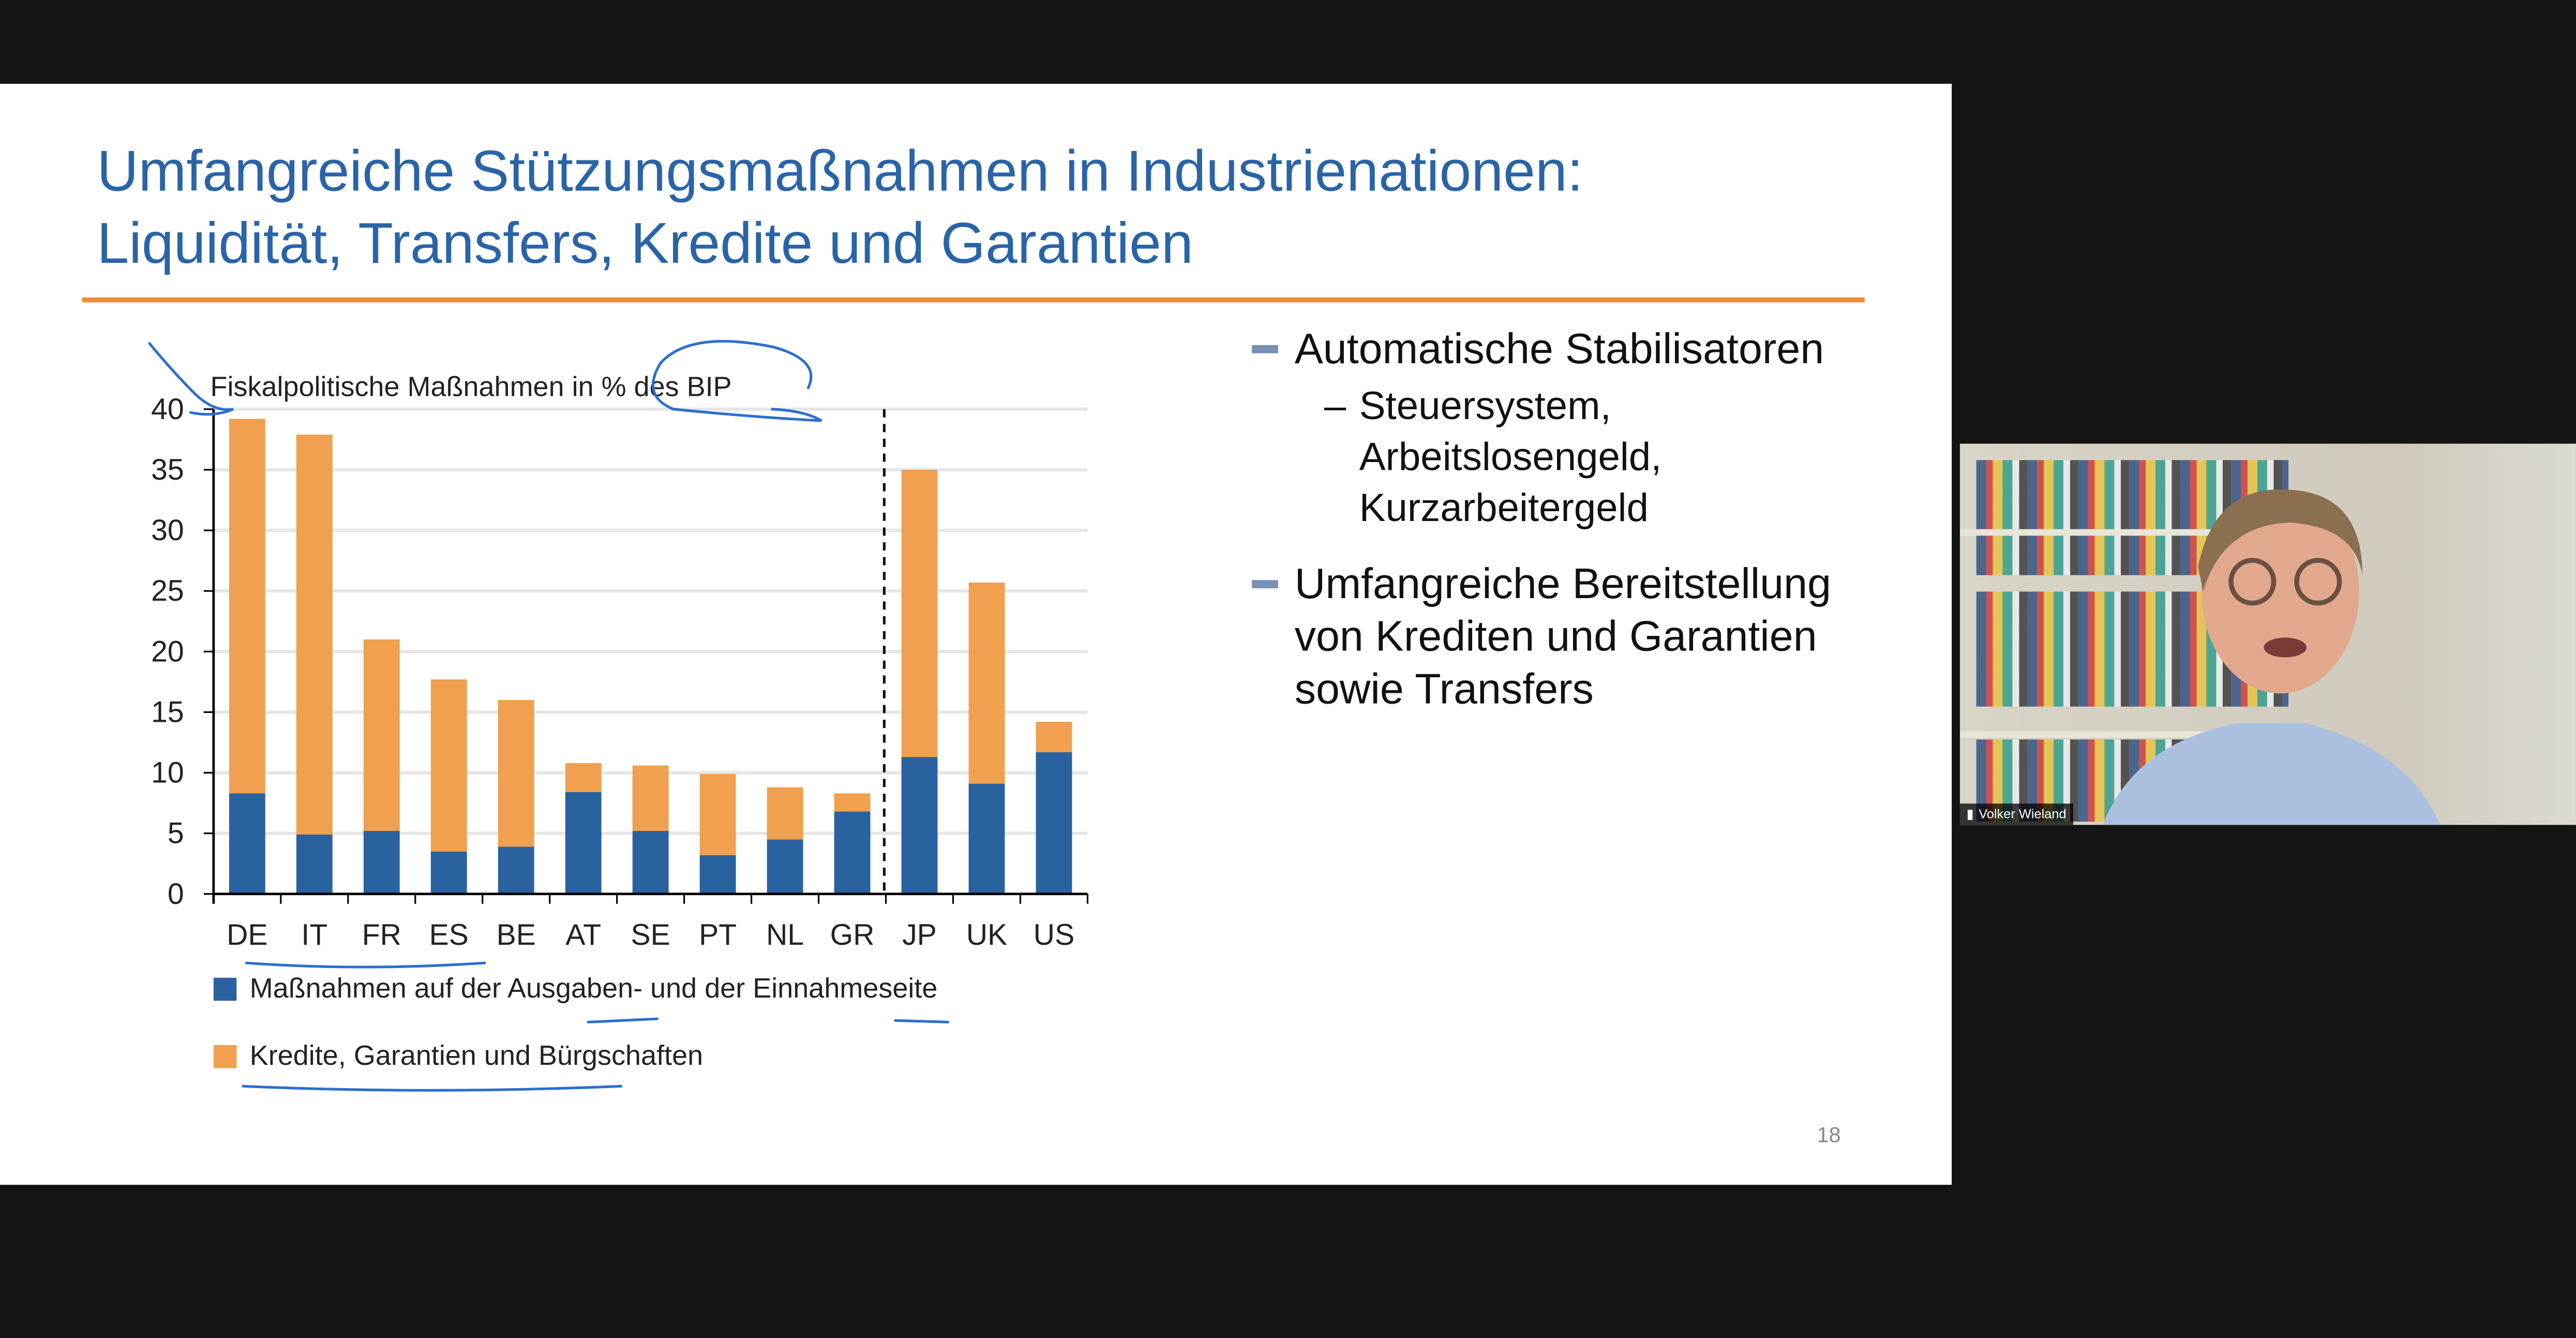  I want to click on sub-dash-icon: –, so click(1335, 406).